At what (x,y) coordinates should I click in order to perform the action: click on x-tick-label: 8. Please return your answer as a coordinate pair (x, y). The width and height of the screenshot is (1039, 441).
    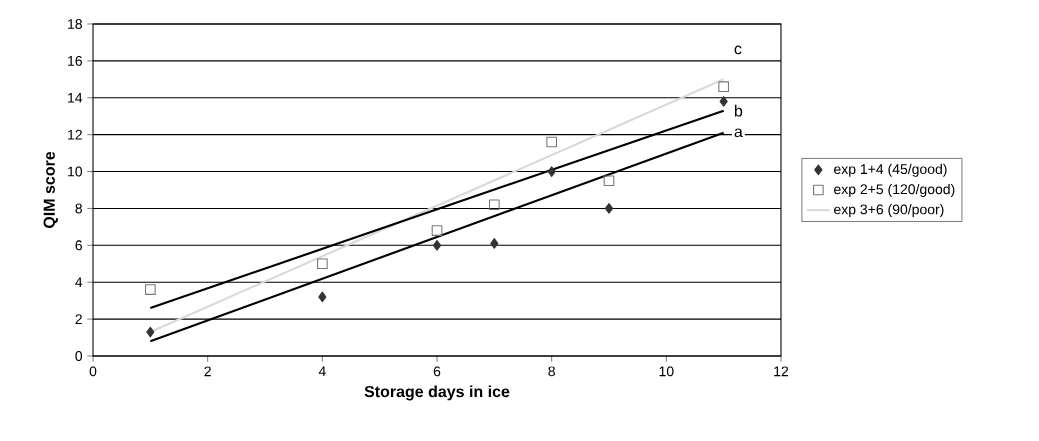
    Looking at the image, I should click on (551, 371).